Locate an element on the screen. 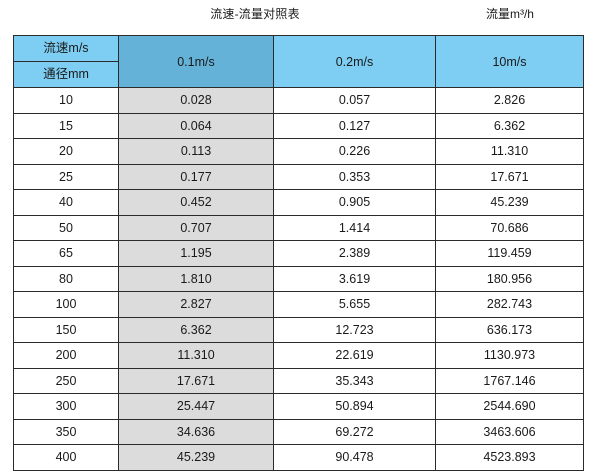 The height and width of the screenshot is (471, 600). cell-flow-0: 0.177 is located at coordinates (196, 176).